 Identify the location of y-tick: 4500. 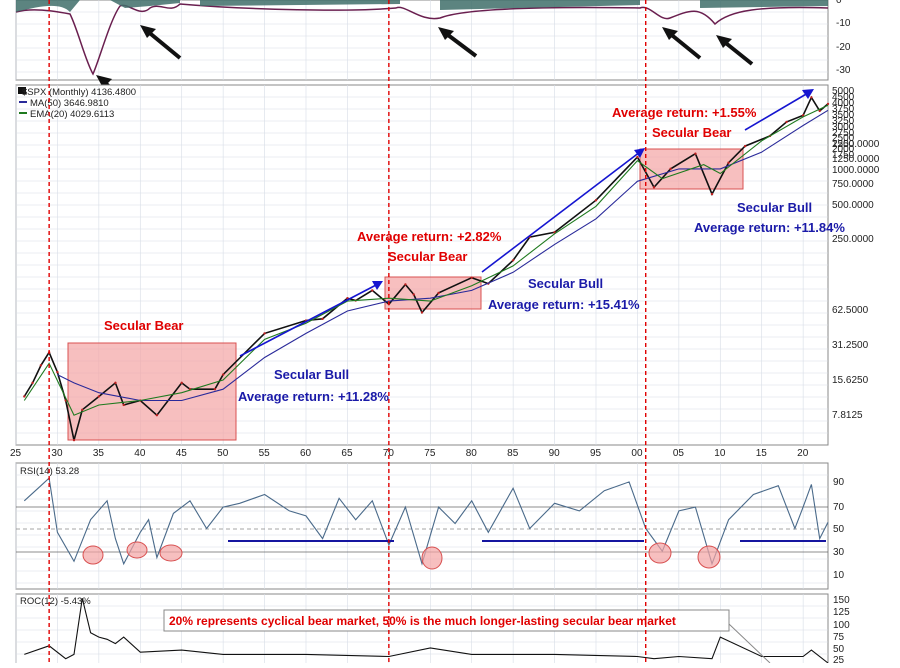
(843, 97).